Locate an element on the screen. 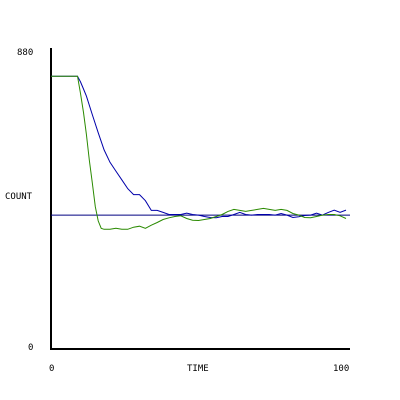 The height and width of the screenshot is (400, 400). x-tick-label-max: 100 is located at coordinates (341, 369).